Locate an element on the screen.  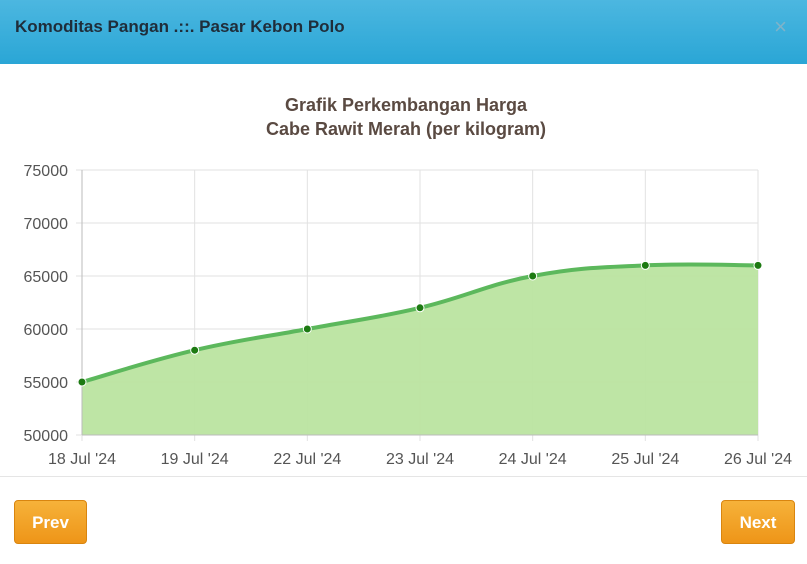
x-tick-label: 25 Jul '24 is located at coordinates (645, 459).